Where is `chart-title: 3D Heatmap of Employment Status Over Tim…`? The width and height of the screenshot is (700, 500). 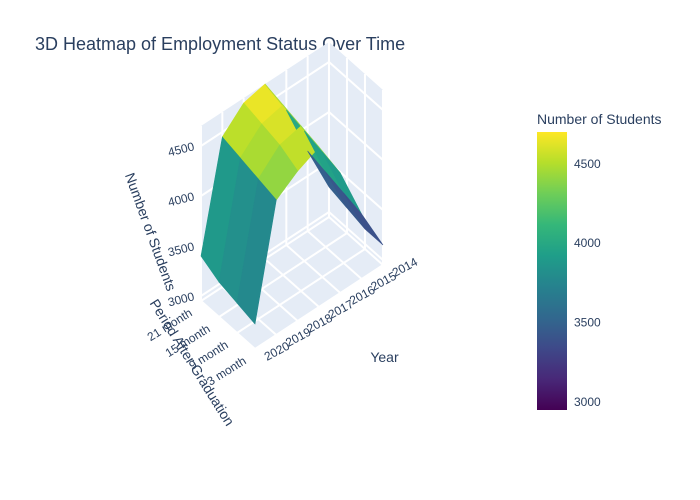 chart-title: 3D Heatmap of Employment Status Over Tim… is located at coordinates (220, 44).